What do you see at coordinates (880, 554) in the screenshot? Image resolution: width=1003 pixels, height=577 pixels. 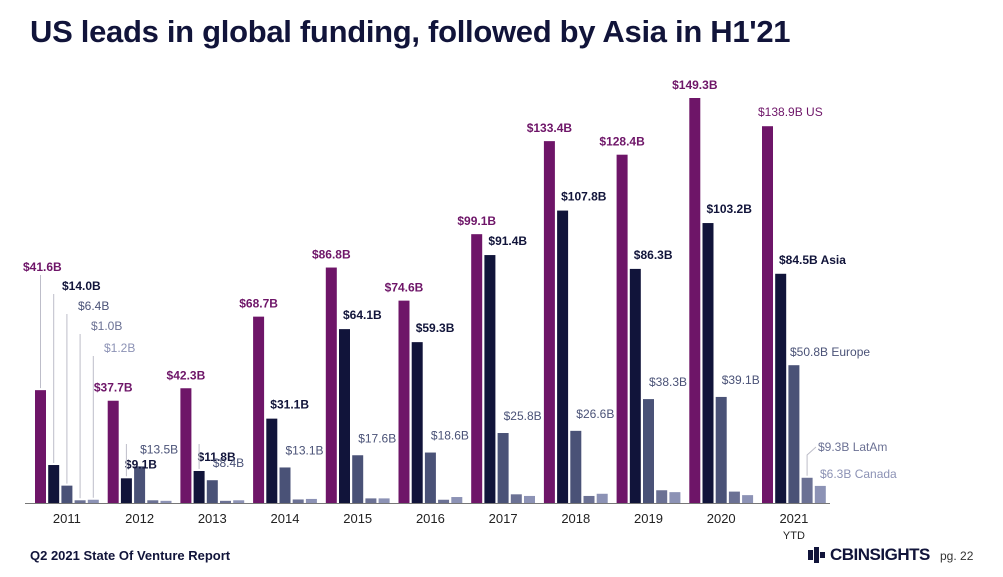 I see `brand-name: CBINSIGHTS` at bounding box center [880, 554].